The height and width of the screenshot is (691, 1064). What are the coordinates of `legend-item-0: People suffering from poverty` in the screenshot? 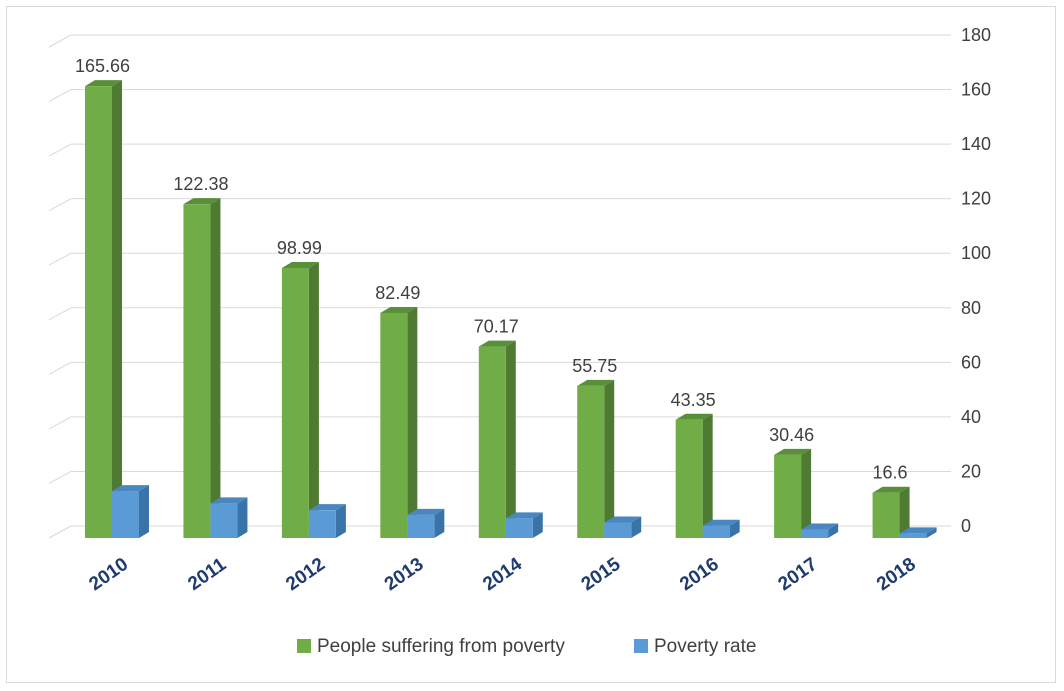 It's located at (431, 646).